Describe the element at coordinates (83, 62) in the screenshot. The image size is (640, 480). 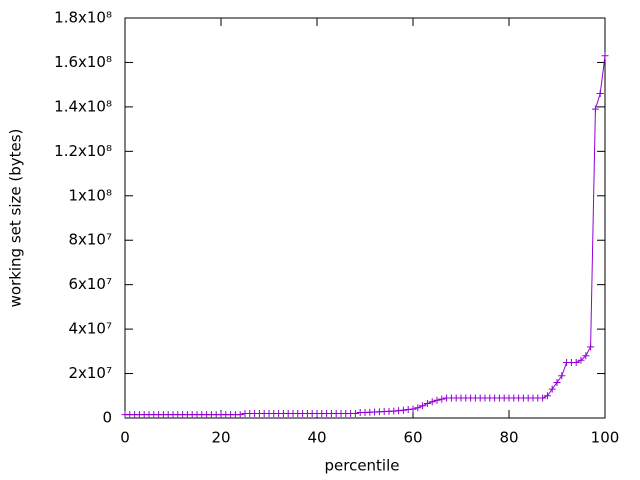
I see `y-tick-label: 1.6x10⁸` at that location.